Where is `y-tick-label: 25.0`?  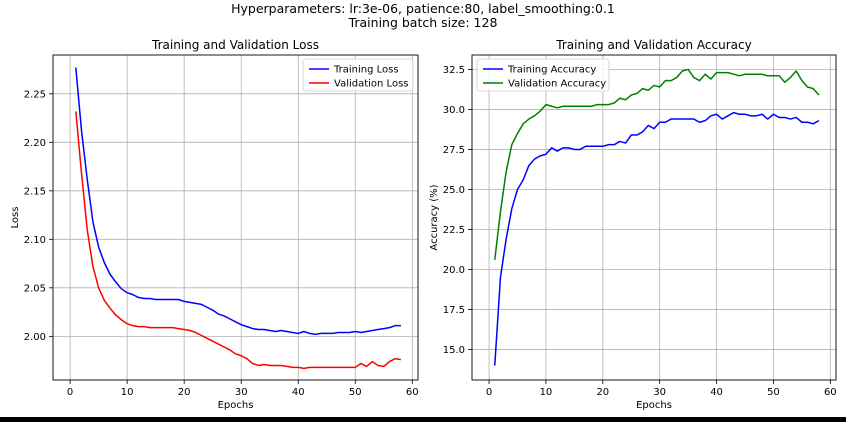 y-tick-label: 25.0 is located at coordinates (454, 190).